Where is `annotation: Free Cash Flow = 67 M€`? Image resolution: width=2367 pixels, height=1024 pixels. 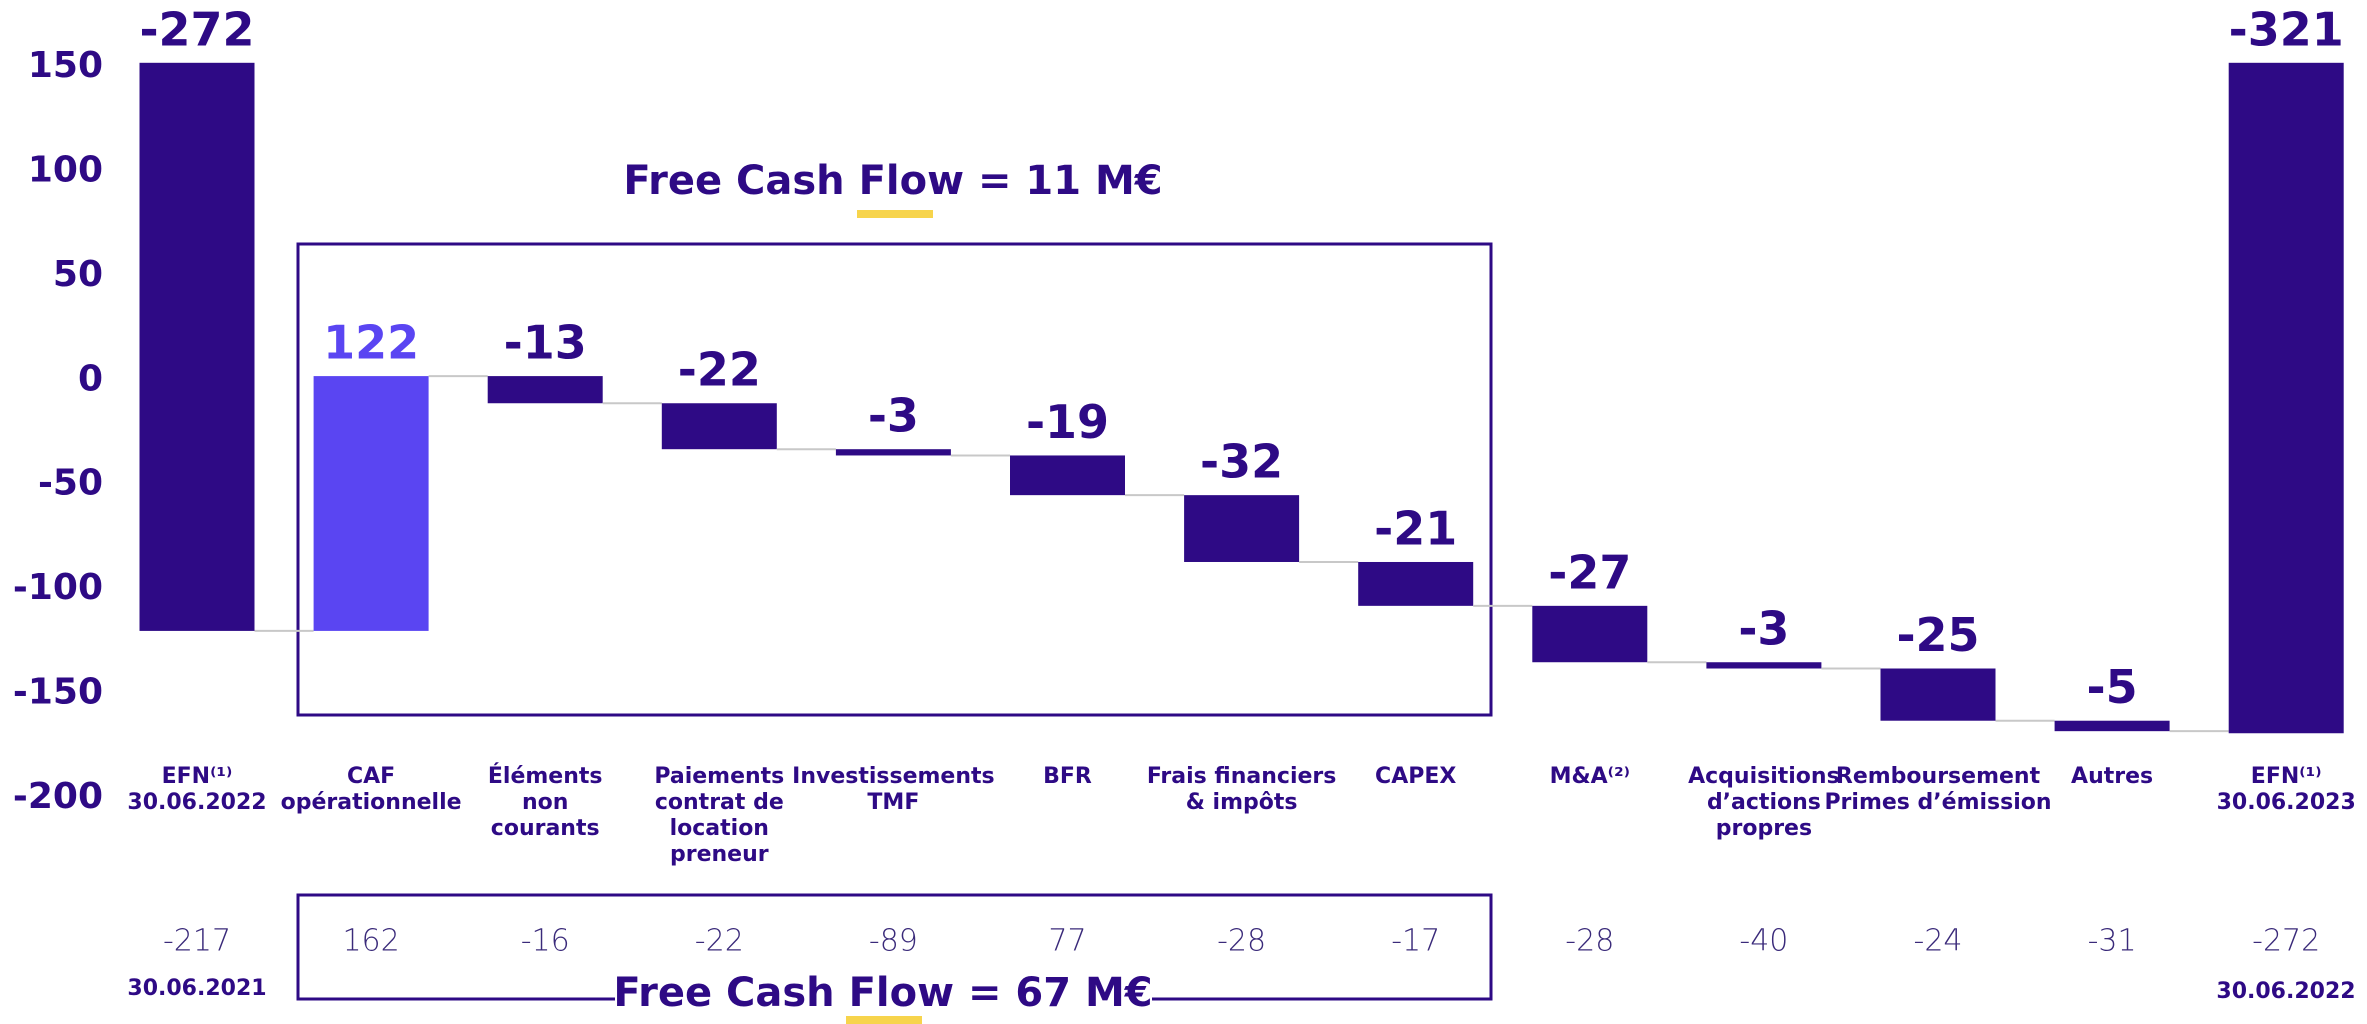
annotation: Free Cash Flow = 67 M€ is located at coordinates (882, 993).